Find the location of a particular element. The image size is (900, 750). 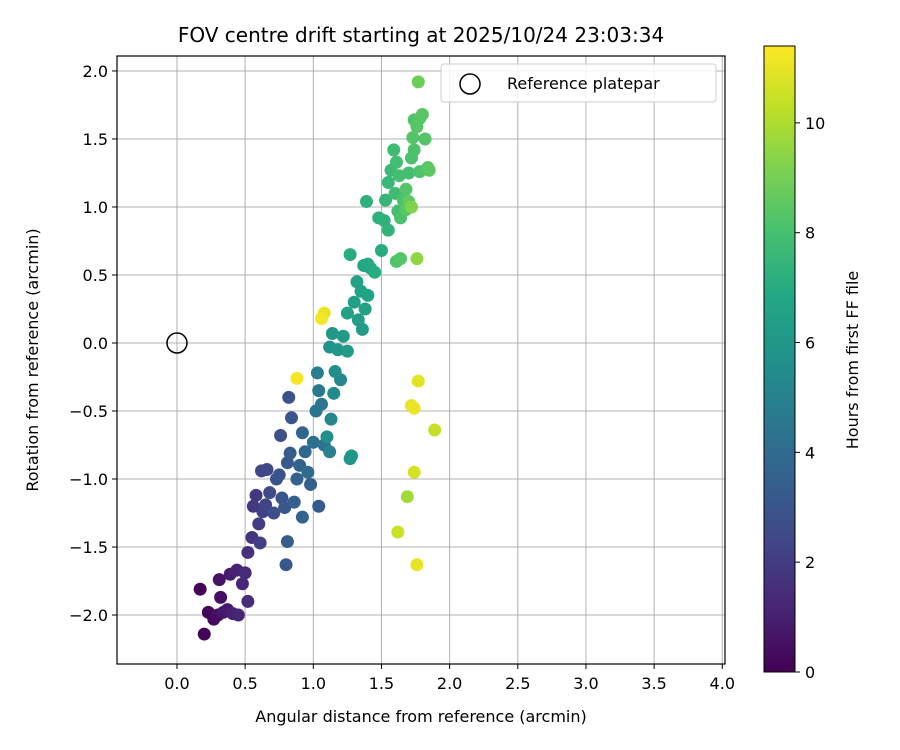

legend-marker-icon is located at coordinates (470, 84).